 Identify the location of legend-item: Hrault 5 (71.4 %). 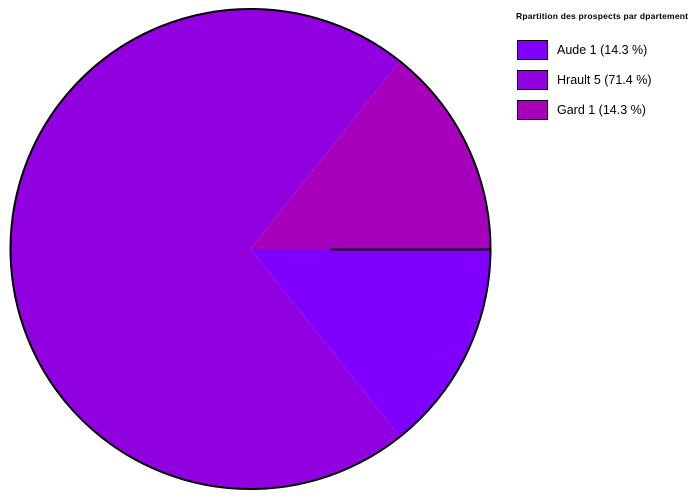
(584, 80).